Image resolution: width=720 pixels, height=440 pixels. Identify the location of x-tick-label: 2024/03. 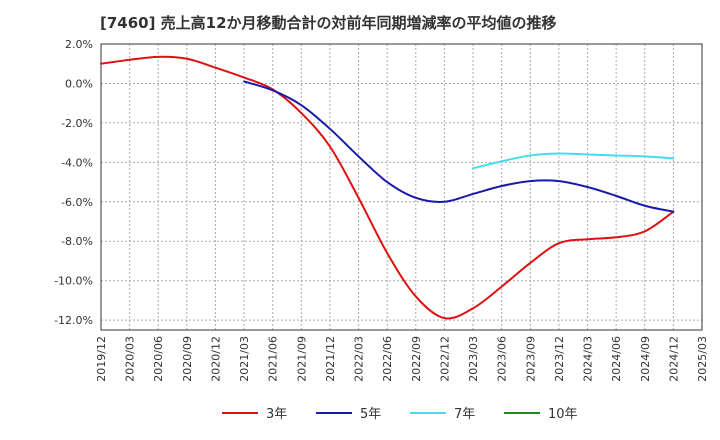
(588, 359).